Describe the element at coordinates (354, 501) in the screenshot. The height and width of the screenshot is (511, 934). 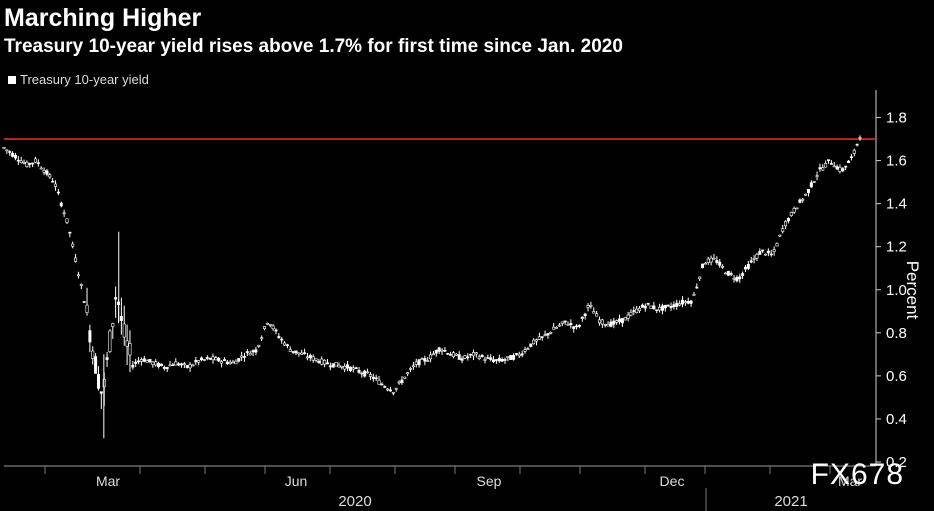
I see `year-label: 2020` at that location.